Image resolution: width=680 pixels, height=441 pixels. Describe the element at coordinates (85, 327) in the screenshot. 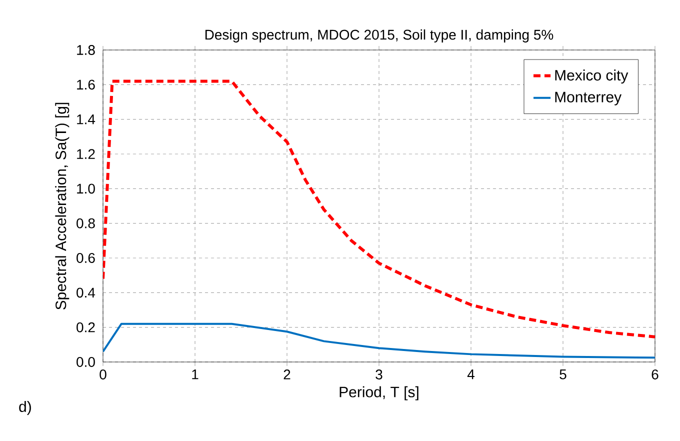

I see `y-tick-label: 0.2` at that location.